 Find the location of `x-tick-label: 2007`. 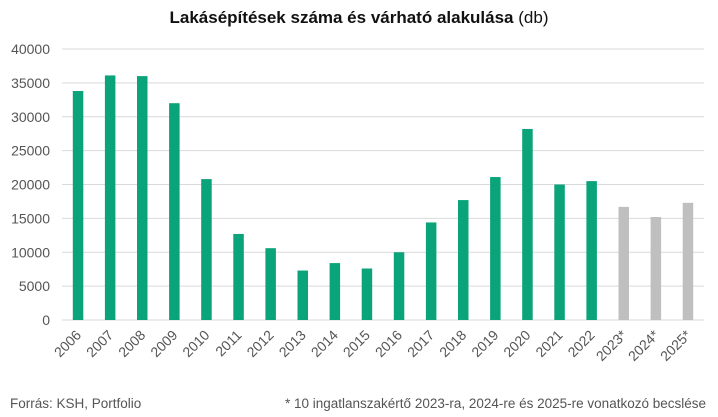

x-tick-label: 2007 is located at coordinates (99, 343).